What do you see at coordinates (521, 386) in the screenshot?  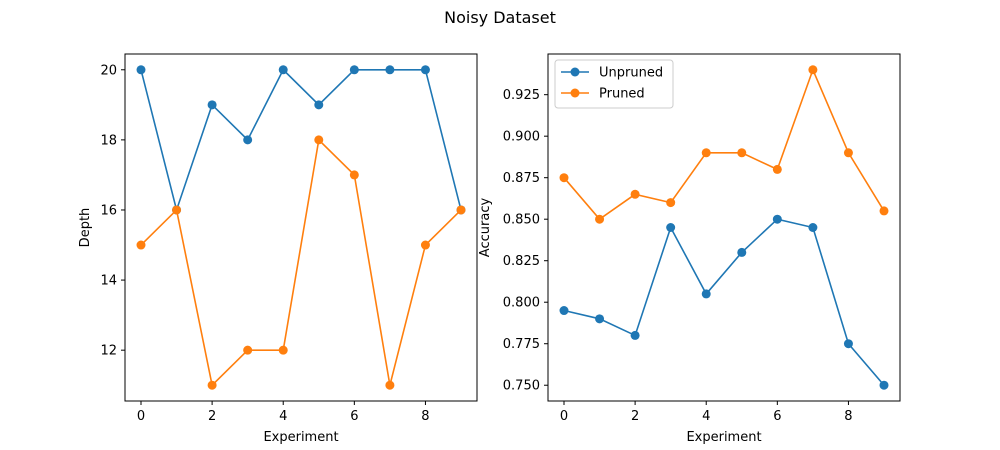 I see `y-tick-label: 0.750` at bounding box center [521, 386].